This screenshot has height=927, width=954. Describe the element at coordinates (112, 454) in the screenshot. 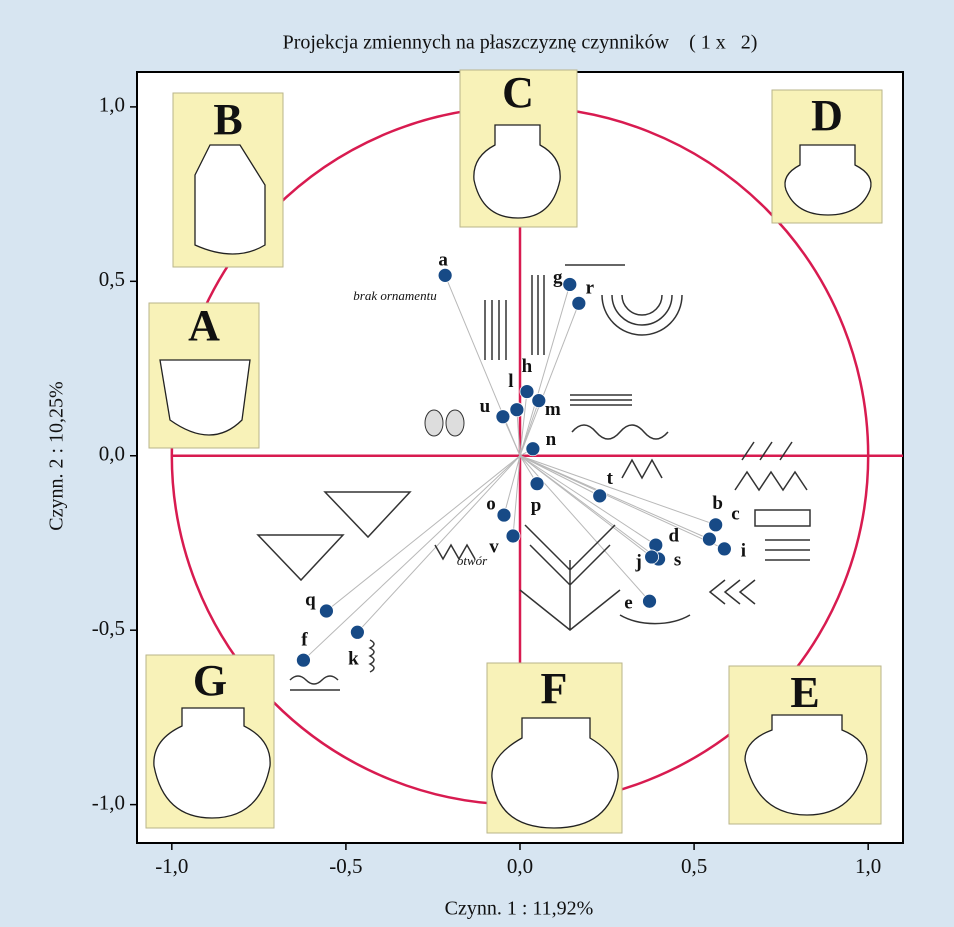

I see `y-tick-label: 0,0` at that location.